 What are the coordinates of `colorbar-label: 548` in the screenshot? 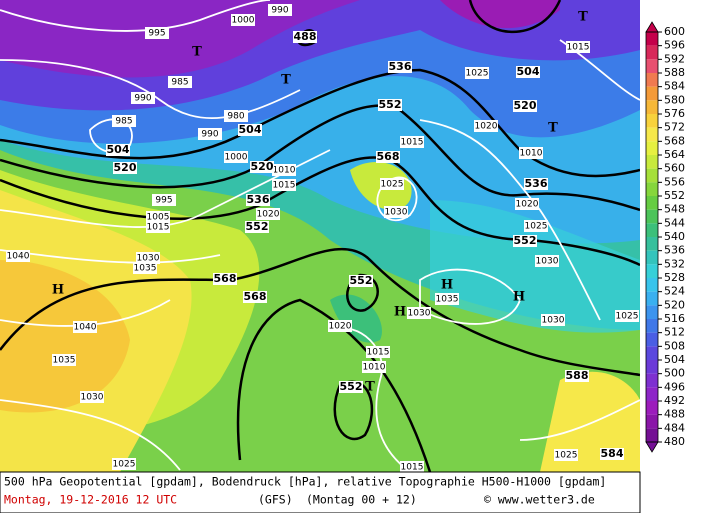 It's located at (674, 209).